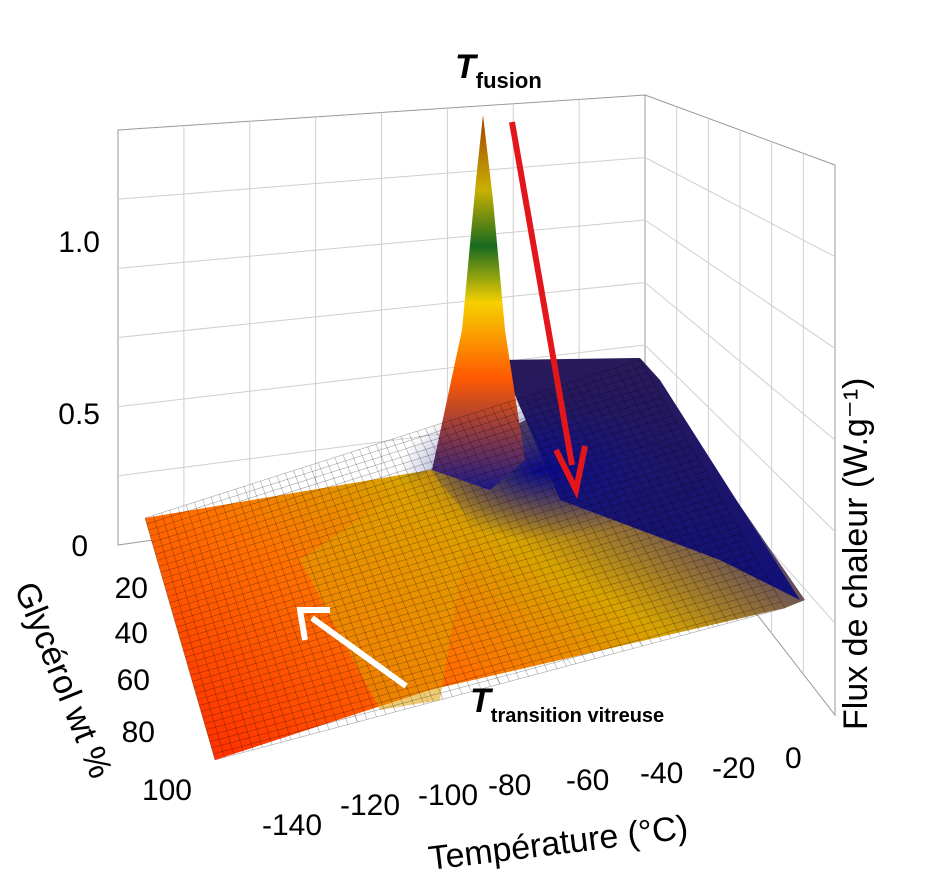 This screenshot has height=883, width=948. I want to click on z-axis-label: Flux de chaleur (W.g⁻¹), so click(856, 554).